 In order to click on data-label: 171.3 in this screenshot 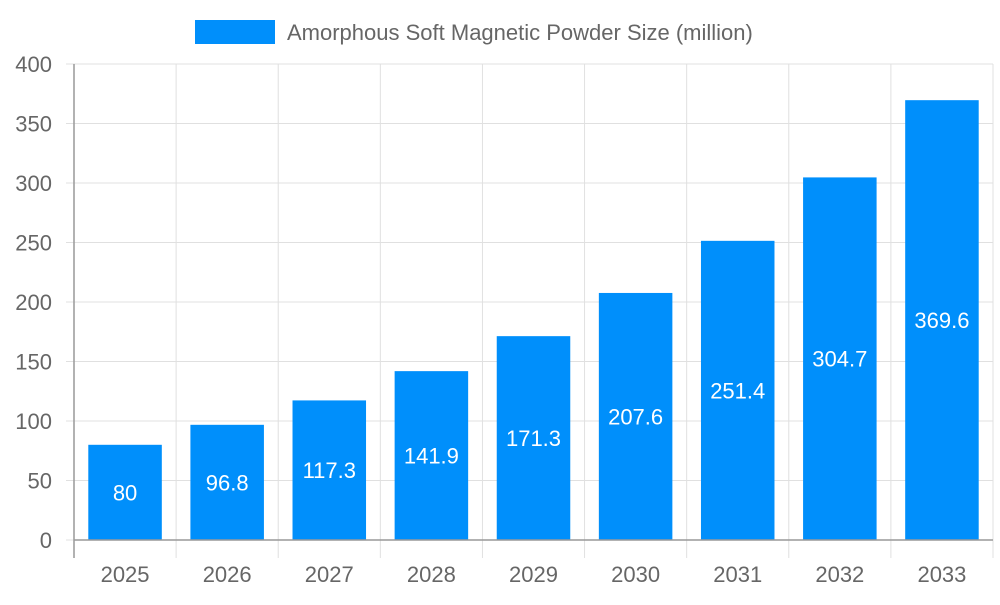, I will do `click(533, 438)`.